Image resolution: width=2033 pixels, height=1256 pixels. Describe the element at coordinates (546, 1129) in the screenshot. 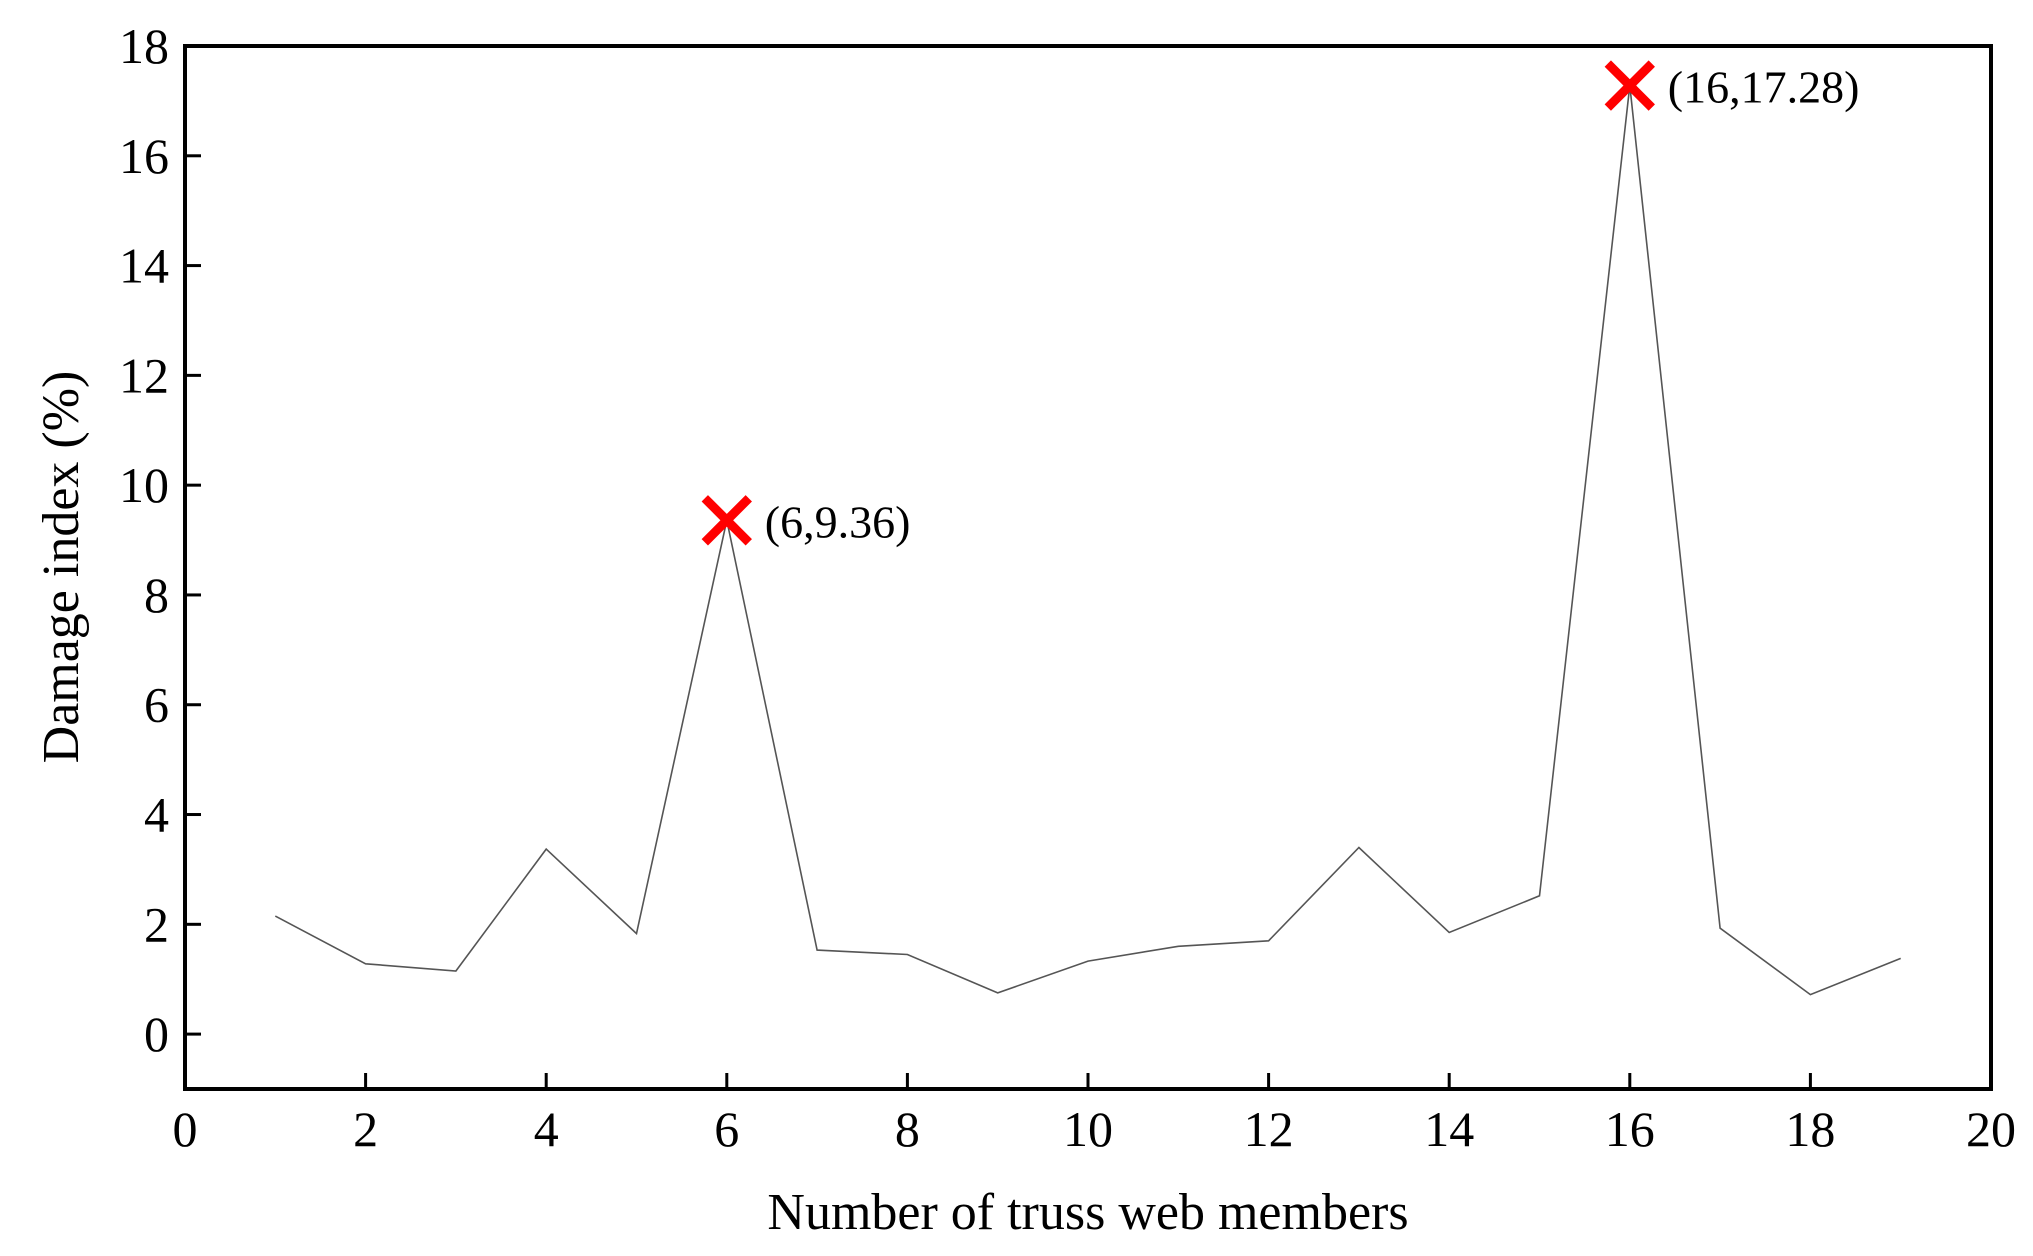

I see `x-tick-label: 4` at that location.